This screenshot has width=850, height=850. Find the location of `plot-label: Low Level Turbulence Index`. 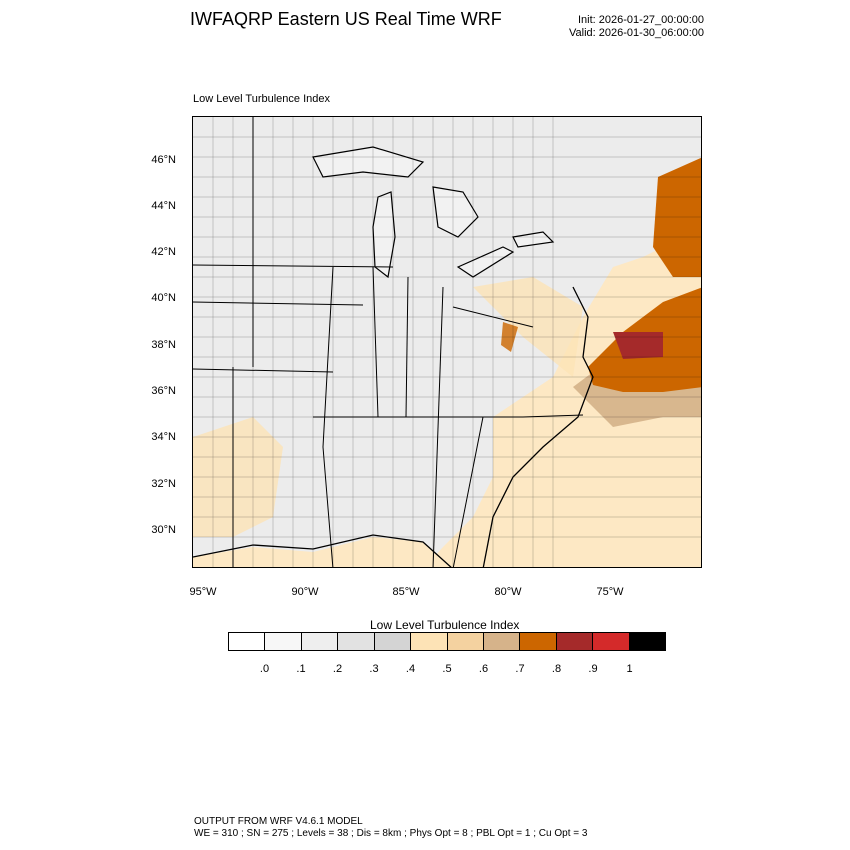

plot-label: Low Level Turbulence Index is located at coordinates (261, 99).